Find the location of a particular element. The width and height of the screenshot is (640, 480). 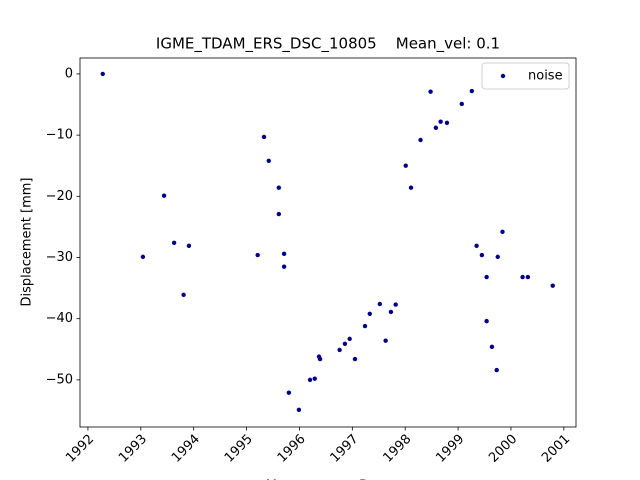

legend-marker is located at coordinates (503, 76).